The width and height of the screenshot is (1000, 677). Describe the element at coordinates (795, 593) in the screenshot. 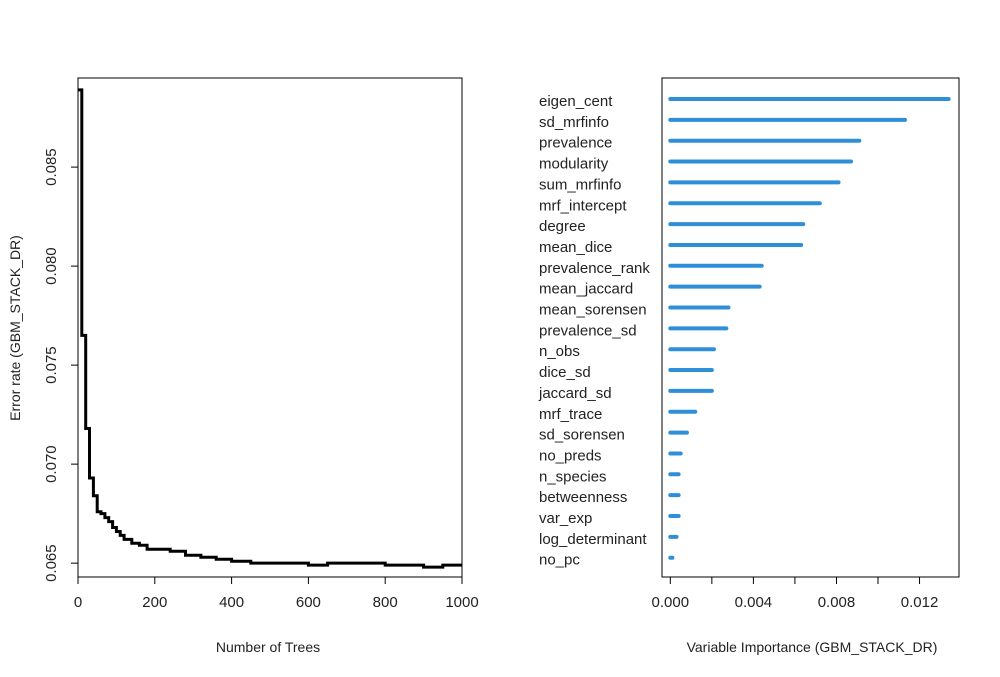

I see `x-axis-right: 0.000 0.004 0.008 0.012` at that location.